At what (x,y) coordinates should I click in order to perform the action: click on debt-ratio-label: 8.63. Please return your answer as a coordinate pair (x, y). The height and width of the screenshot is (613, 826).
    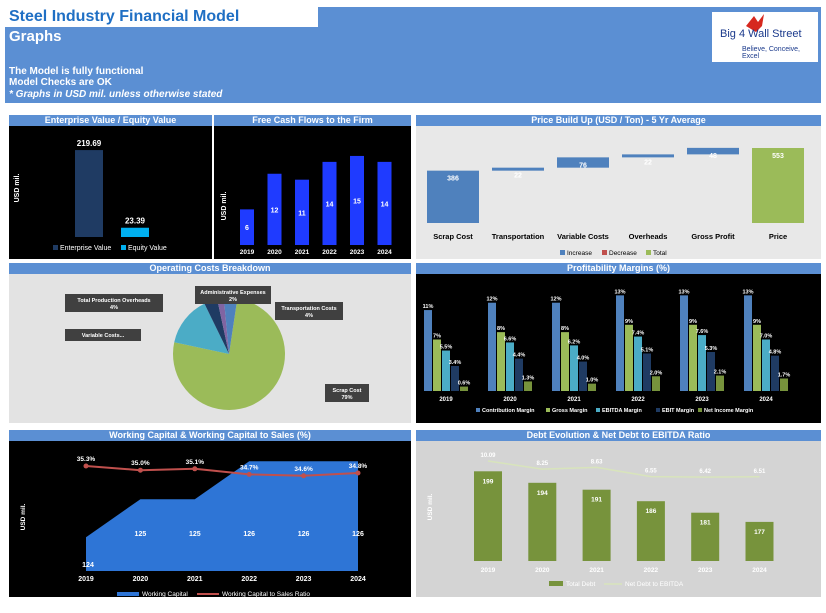
    Looking at the image, I should click on (597, 462).